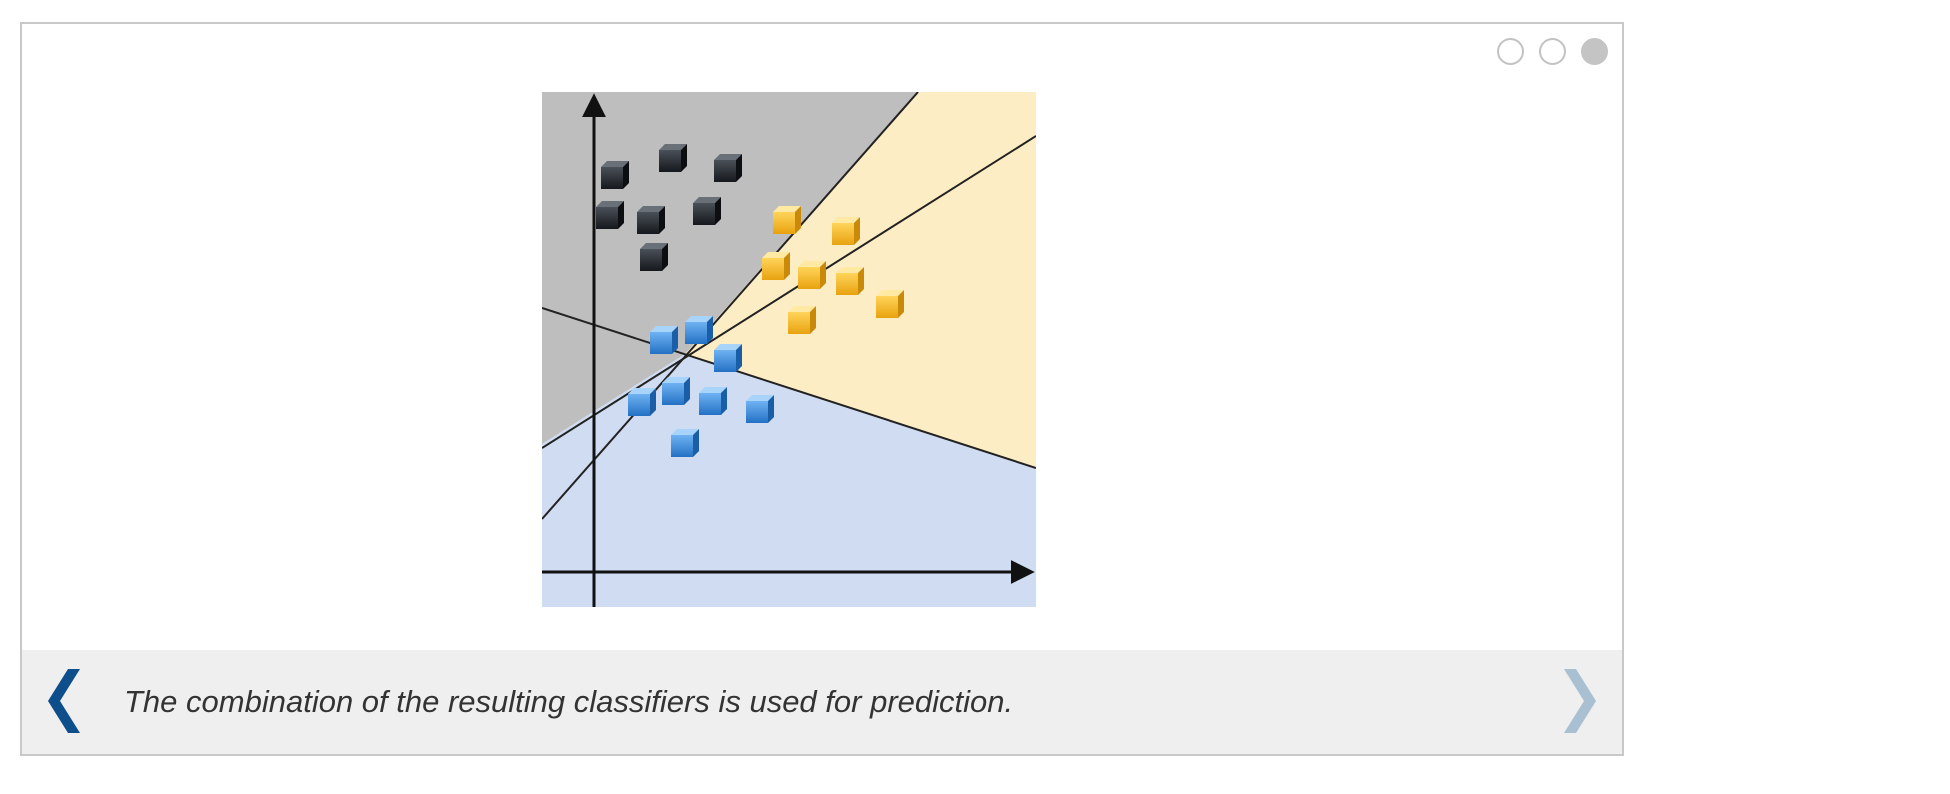 This screenshot has width=1950, height=794. What do you see at coordinates (64, 701) in the screenshot?
I see `chevron-left-icon` at bounding box center [64, 701].